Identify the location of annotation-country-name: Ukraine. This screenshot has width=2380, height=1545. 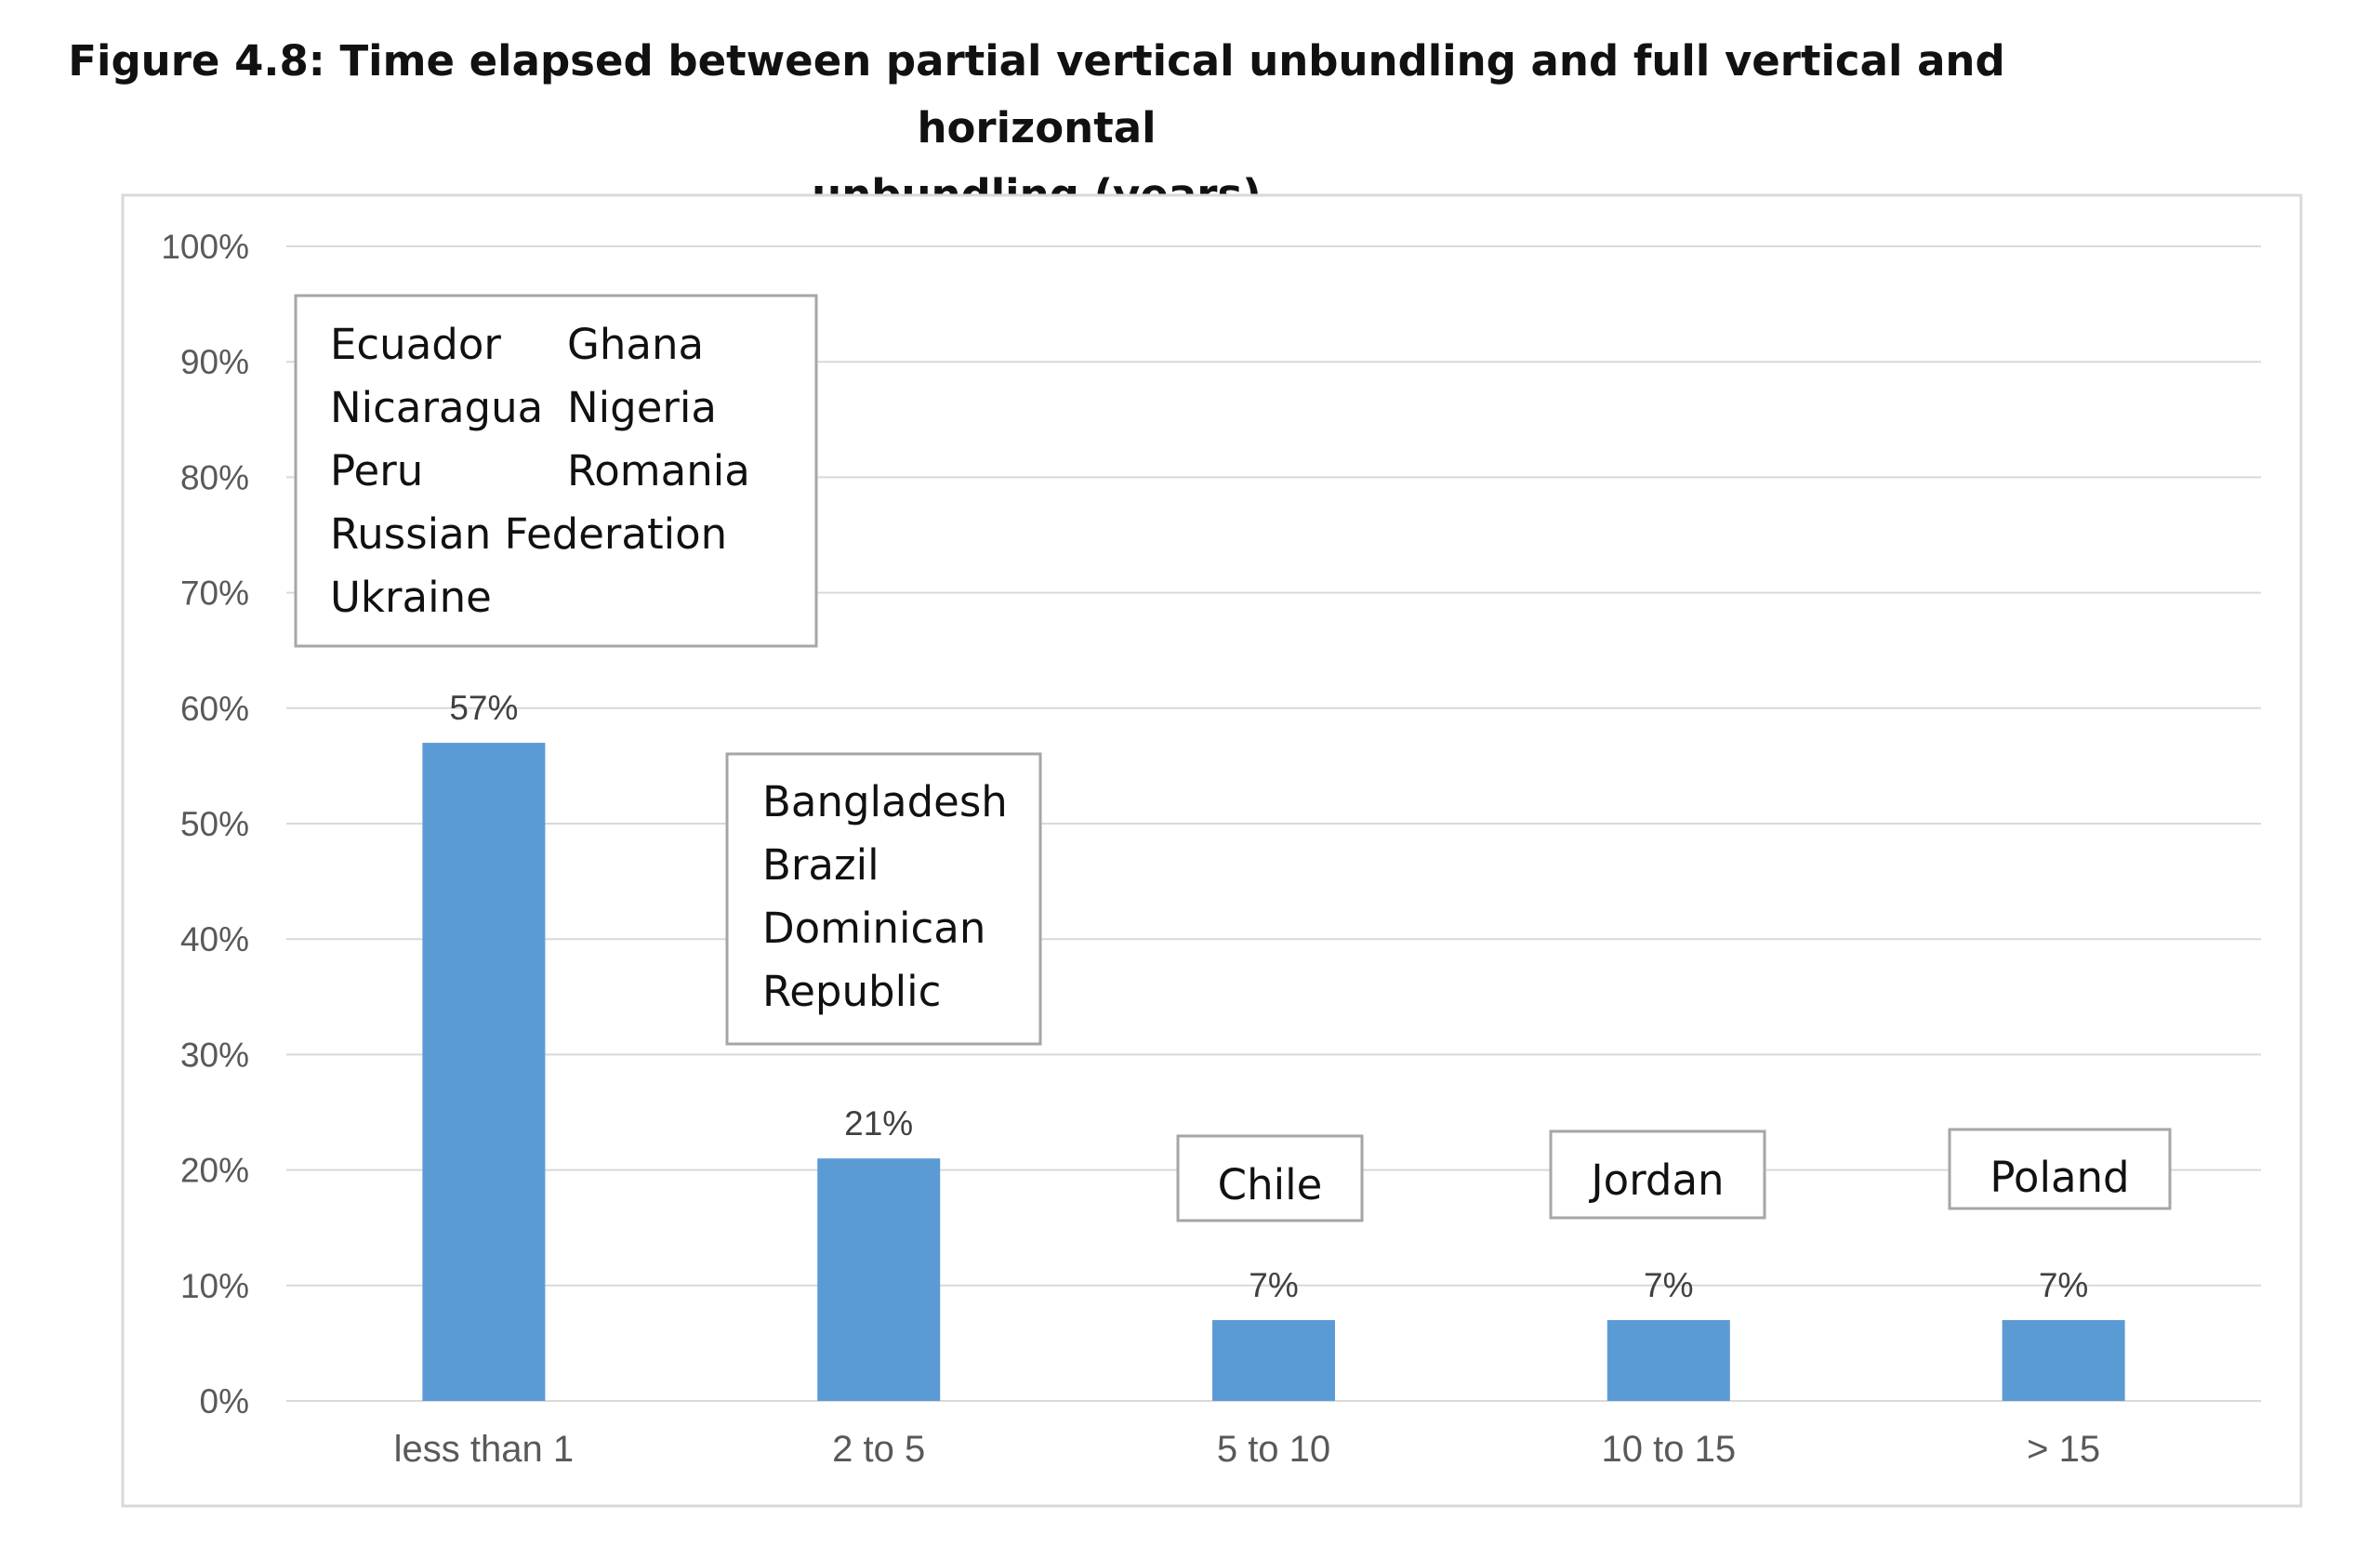
(411, 597).